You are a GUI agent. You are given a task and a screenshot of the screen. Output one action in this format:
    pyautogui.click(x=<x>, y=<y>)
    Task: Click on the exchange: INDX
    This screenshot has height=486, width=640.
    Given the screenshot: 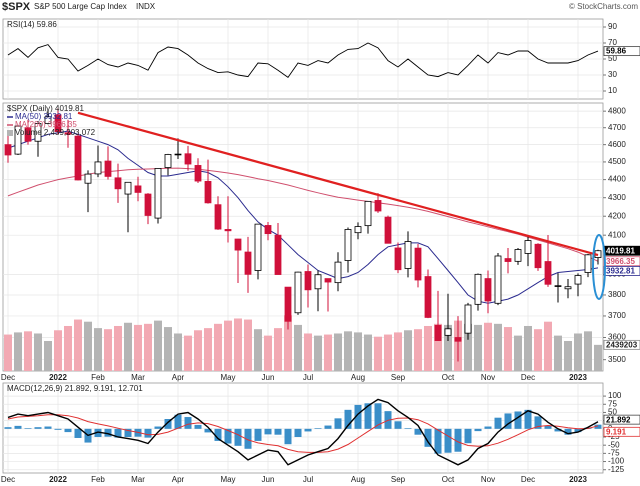 What is the action you would take?
    pyautogui.click(x=146, y=6)
    